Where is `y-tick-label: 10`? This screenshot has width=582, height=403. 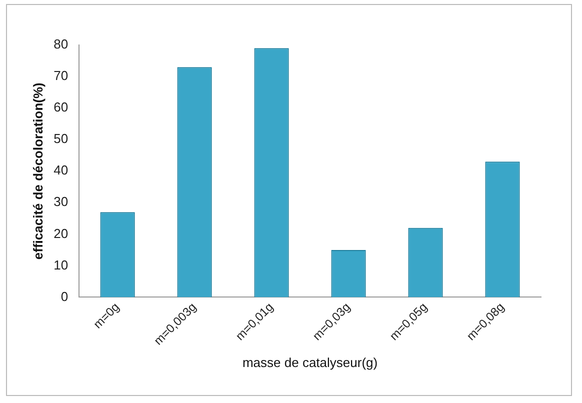 y-tick-label: 10 is located at coordinates (61, 264).